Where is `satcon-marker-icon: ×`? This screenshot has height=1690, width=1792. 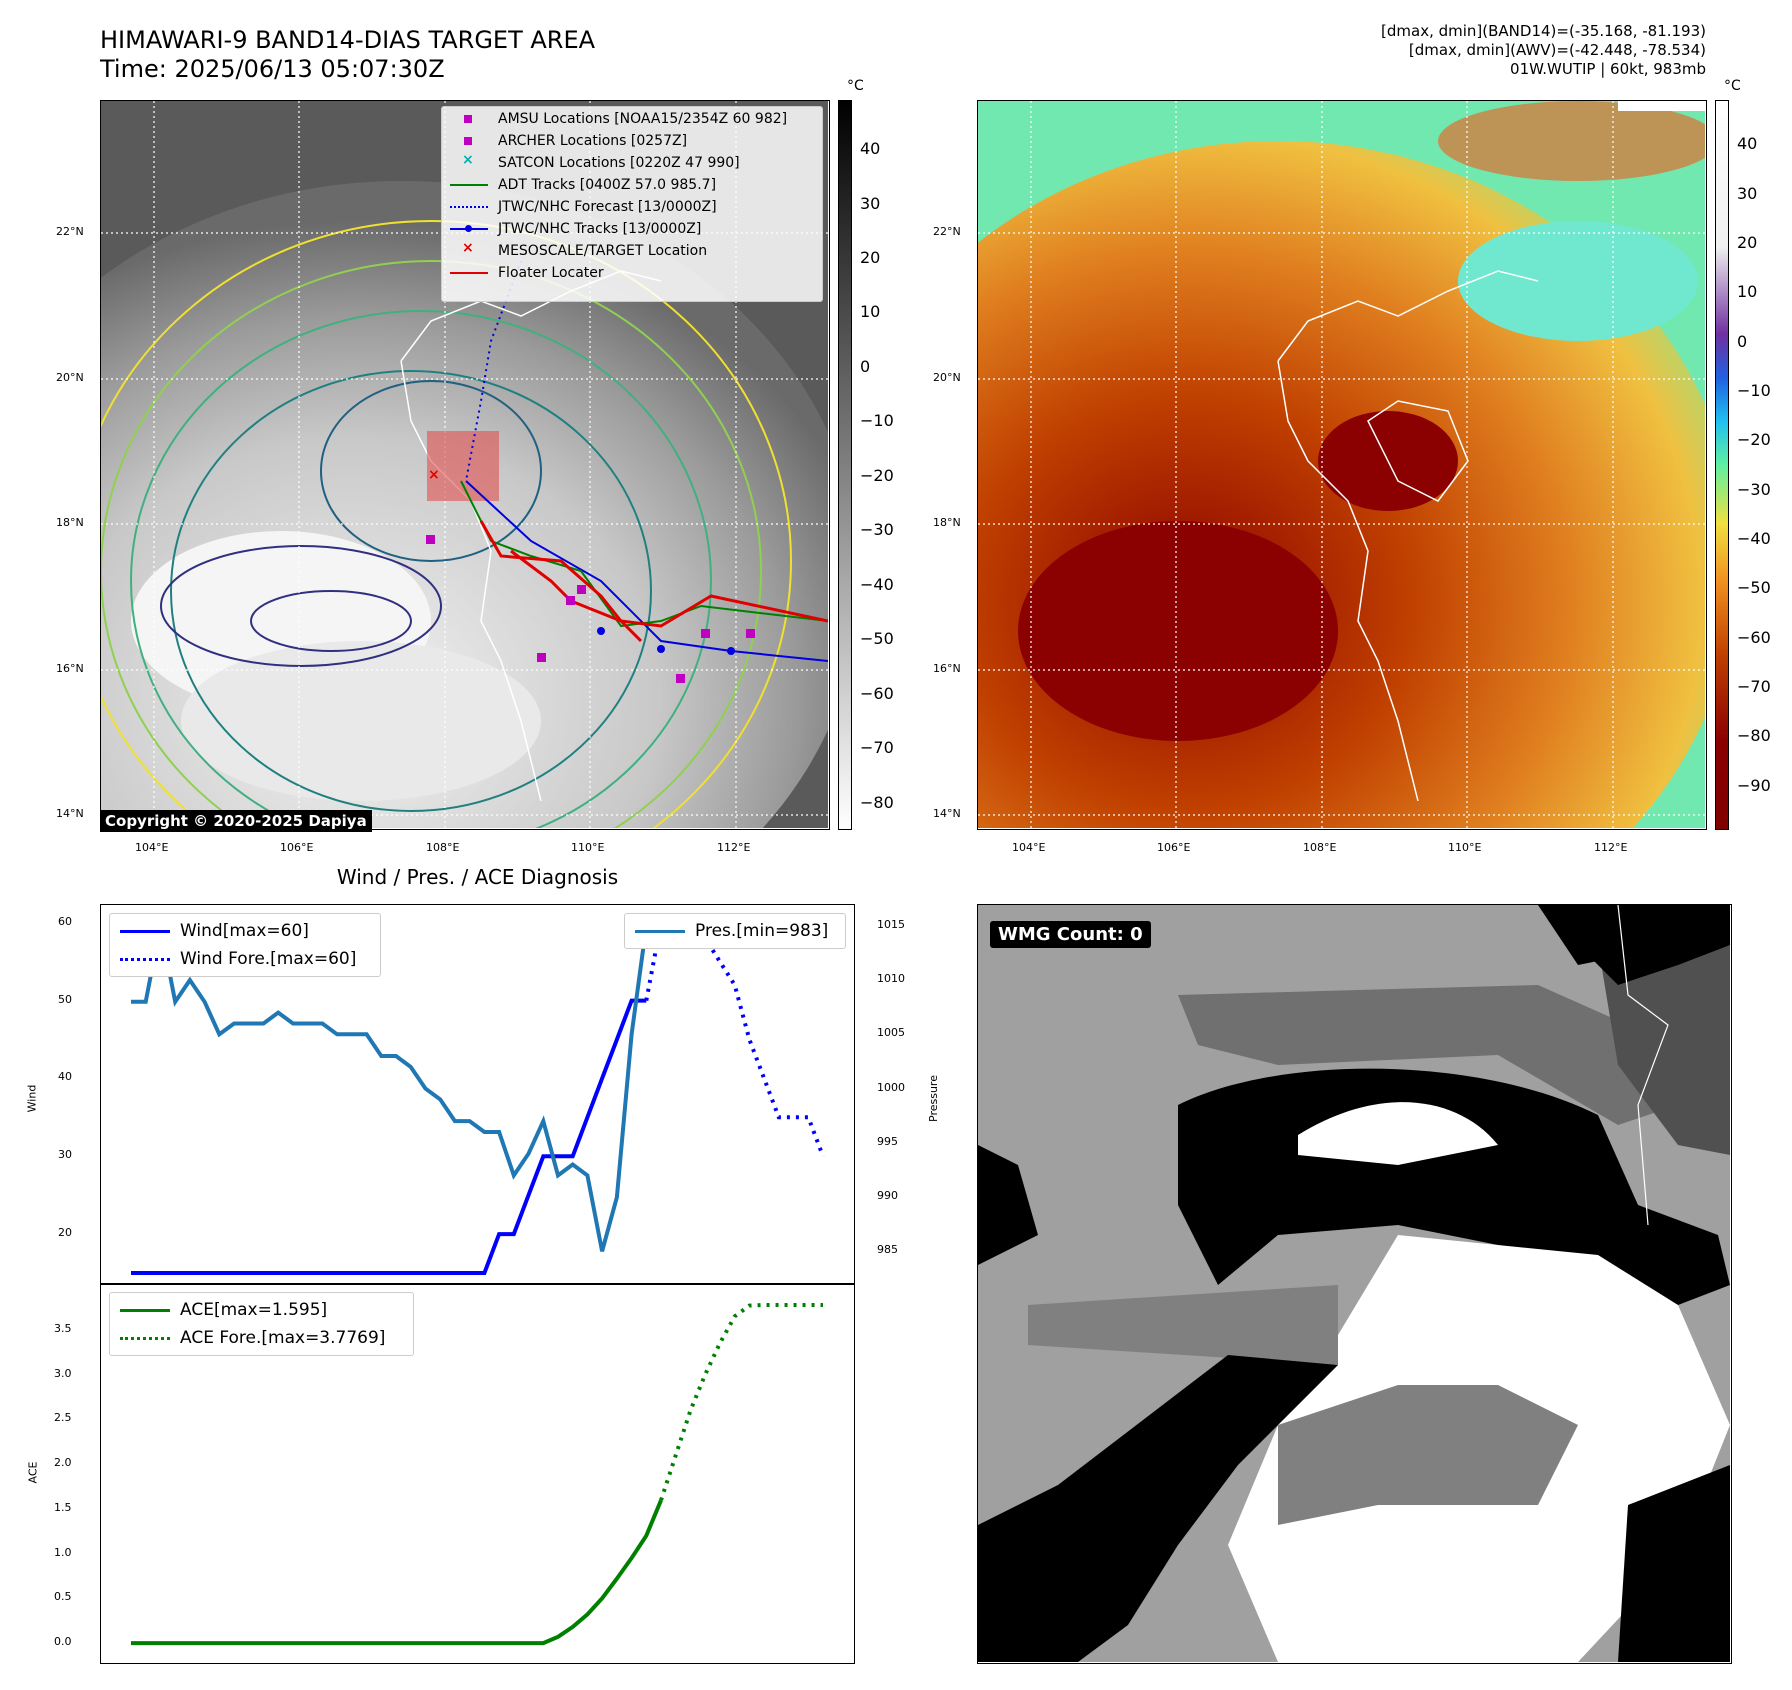 satcon-marker-icon: × is located at coordinates (468, 160).